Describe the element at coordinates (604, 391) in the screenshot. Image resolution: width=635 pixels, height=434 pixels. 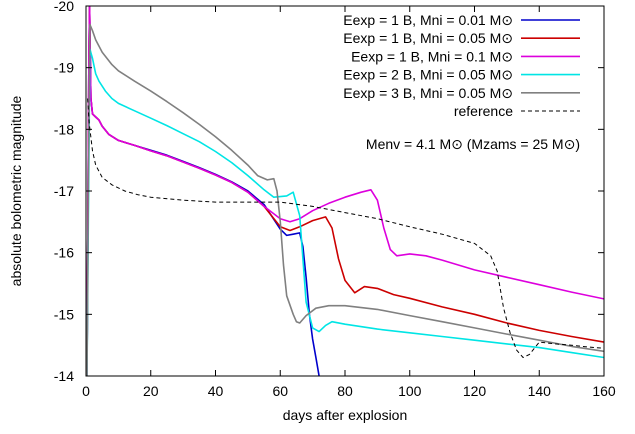
I see `x-tick-label: 160` at that location.